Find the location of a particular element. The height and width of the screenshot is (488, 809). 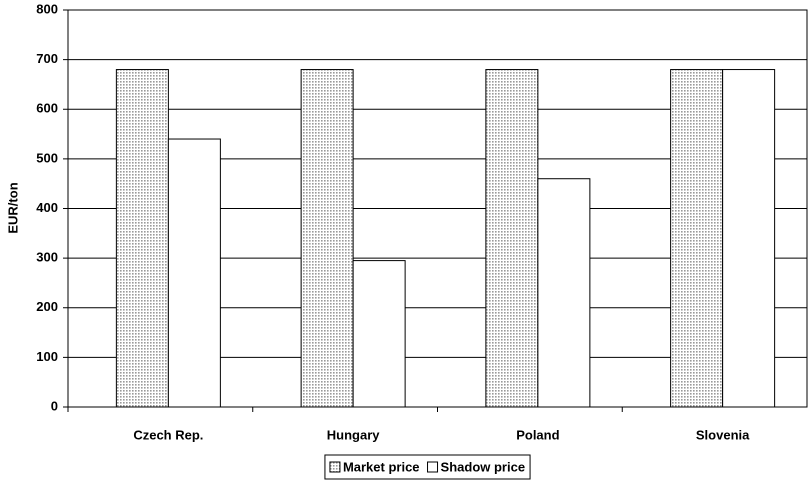

legend-label: Shadow price is located at coordinates (483, 466).